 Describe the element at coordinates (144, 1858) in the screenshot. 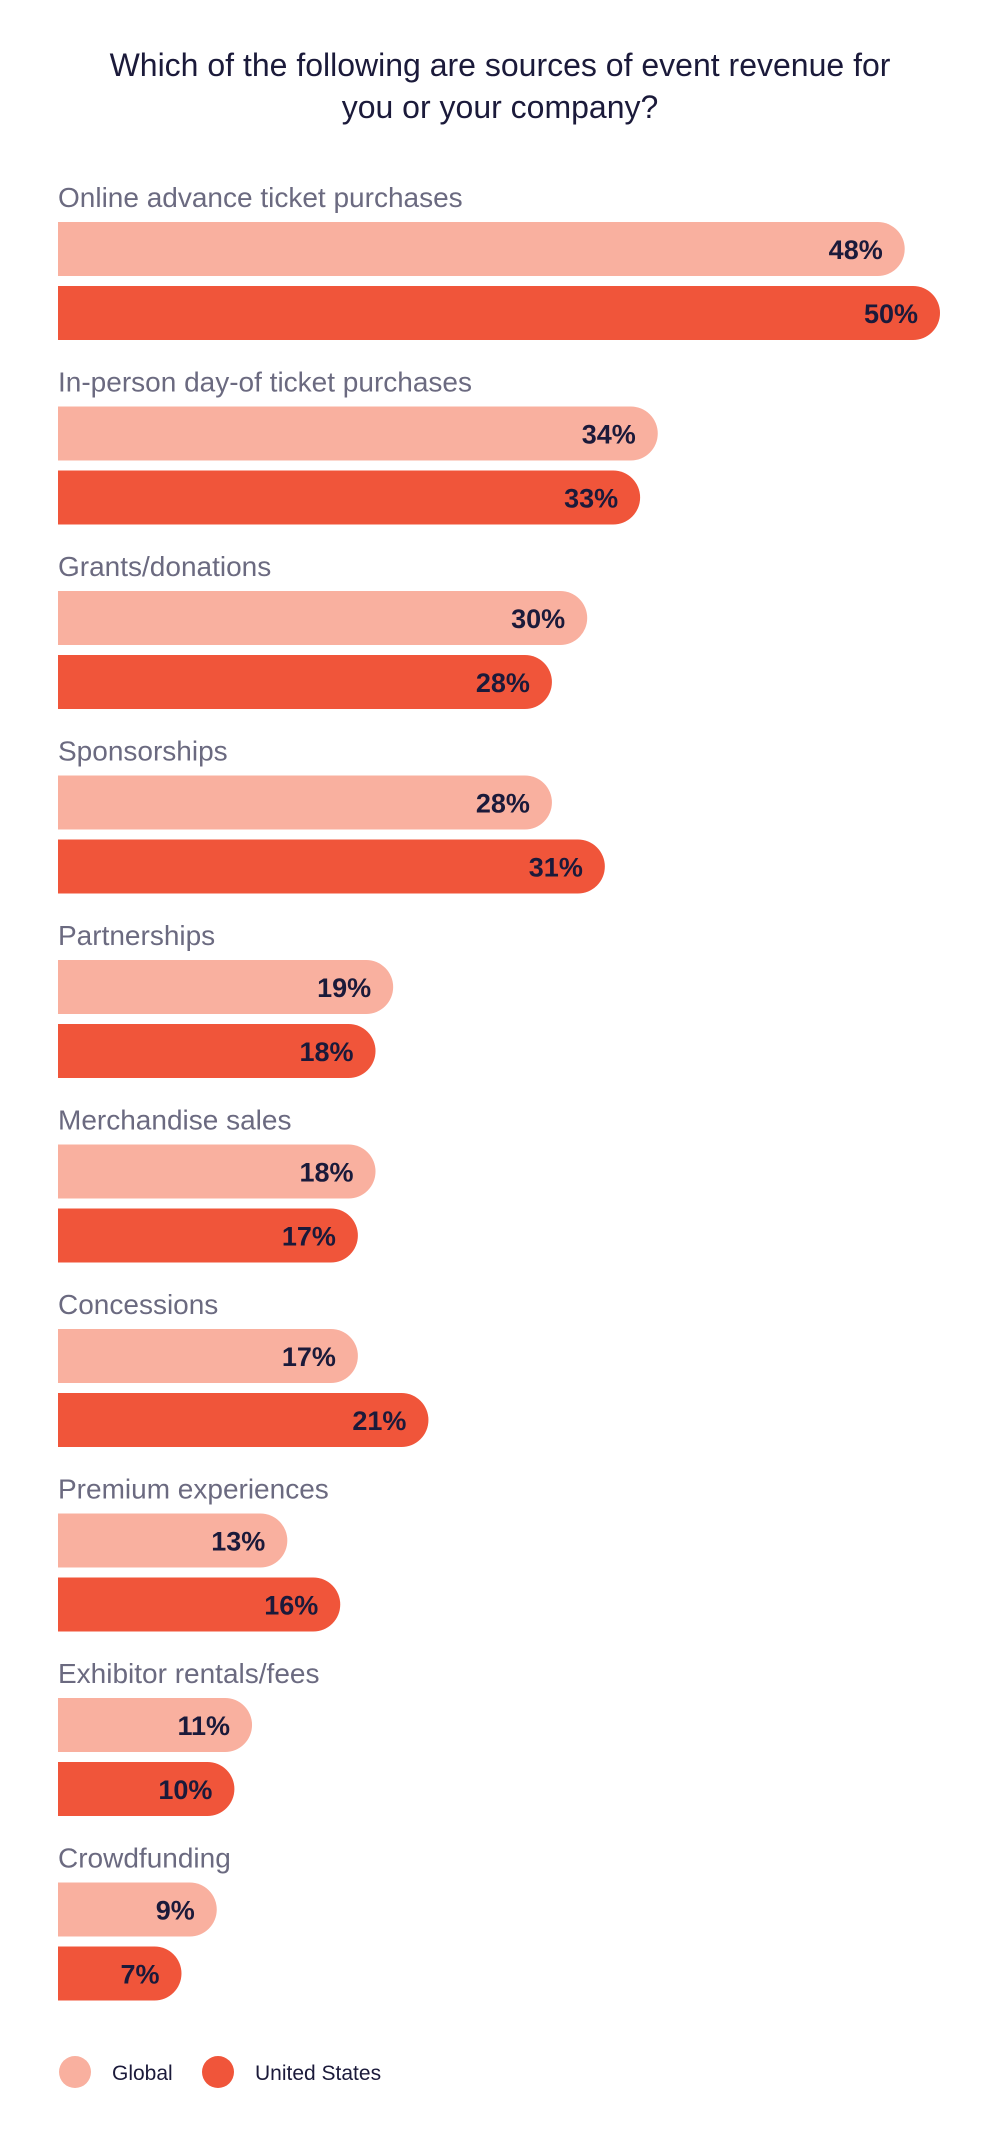

I see `category-label: Crowdfunding` at that location.